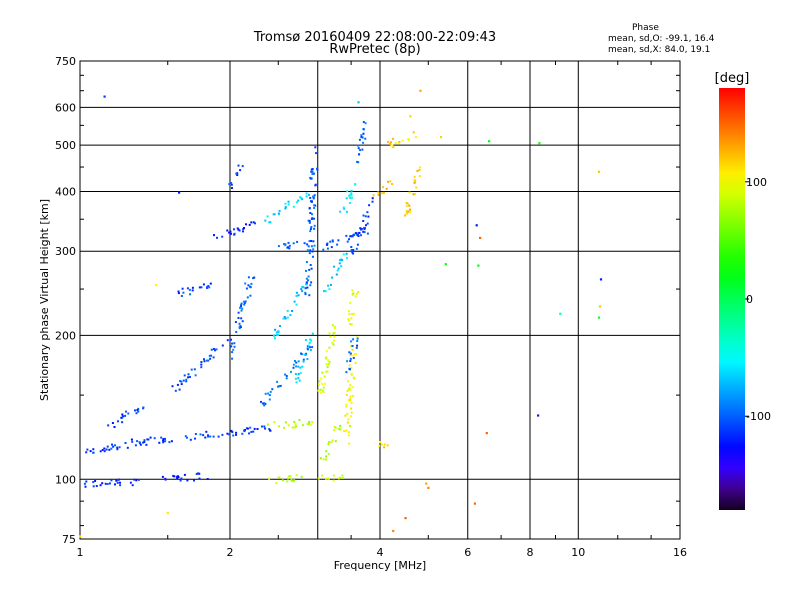  What do you see at coordinates (578, 552) in the screenshot?
I see `x-tick-label: 10` at bounding box center [578, 552].